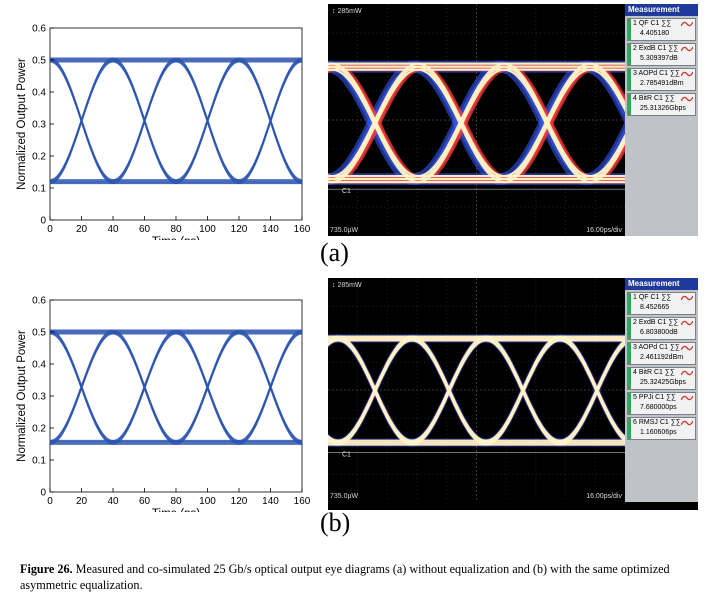  What do you see at coordinates (659, 58) in the screenshot?
I see `measurement-value: 5.309397dB` at bounding box center [659, 58].